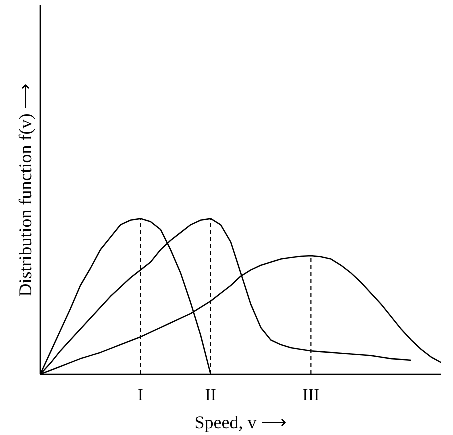 The image size is (453, 435). I want to click on x-tick-label: II, so click(211, 395).